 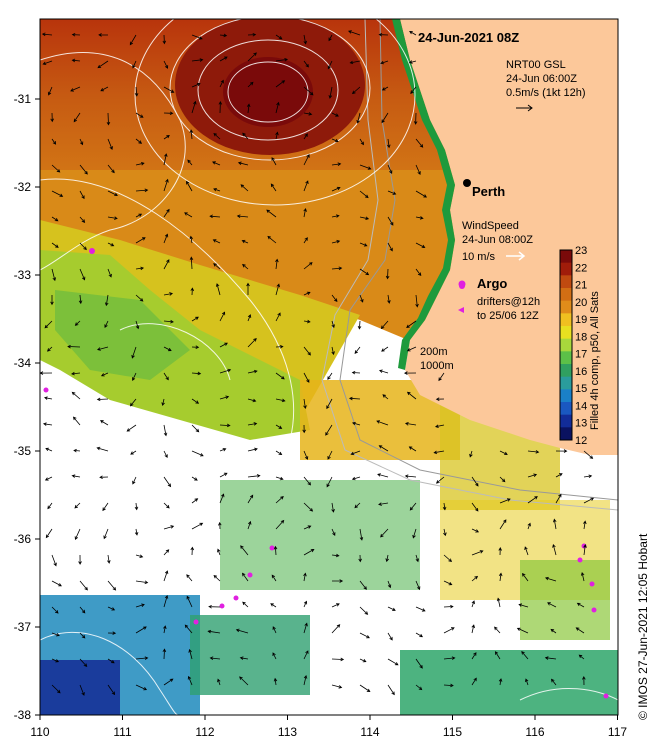 What do you see at coordinates (516, 256) in the screenshot?
I see `wind-legend-arrow` at bounding box center [516, 256].